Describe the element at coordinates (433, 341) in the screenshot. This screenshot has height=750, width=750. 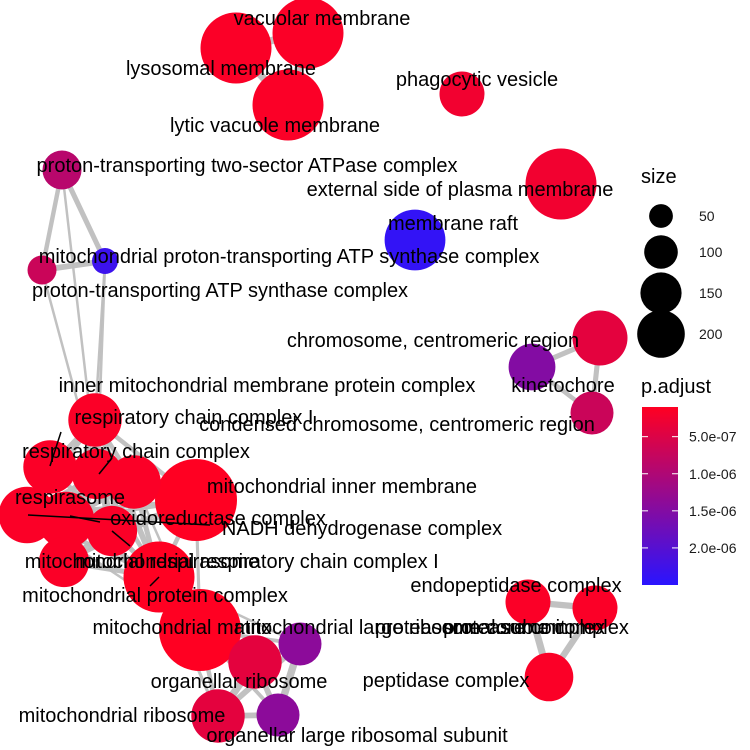
I see `node-label-chromosome-centromeric-region: chromosome, centromeric region` at that location.